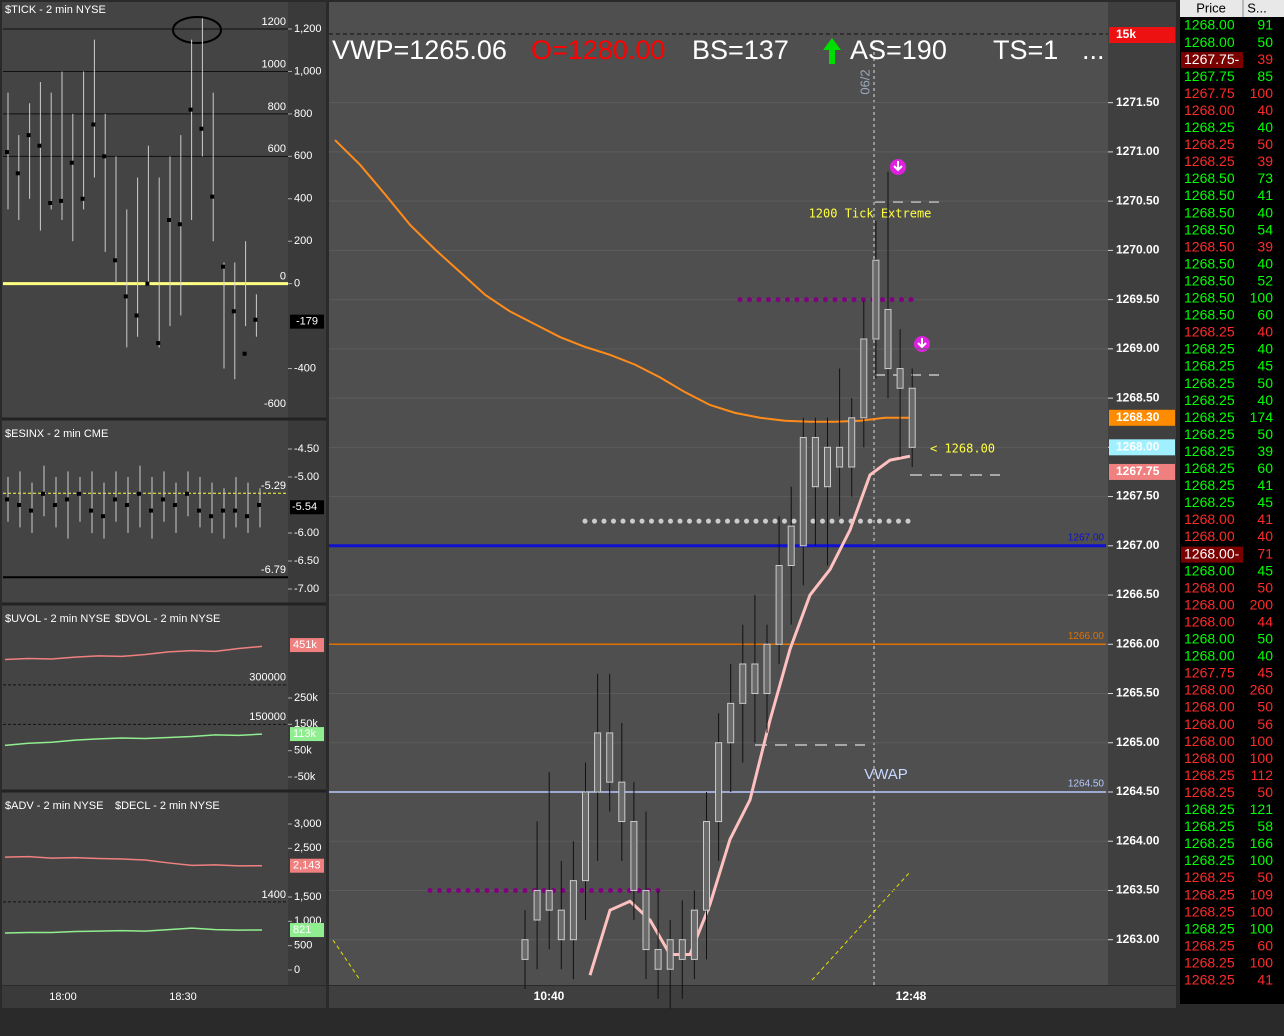  What do you see at coordinates (307, 493) in the screenshot?
I see `left-axis` at bounding box center [307, 493].